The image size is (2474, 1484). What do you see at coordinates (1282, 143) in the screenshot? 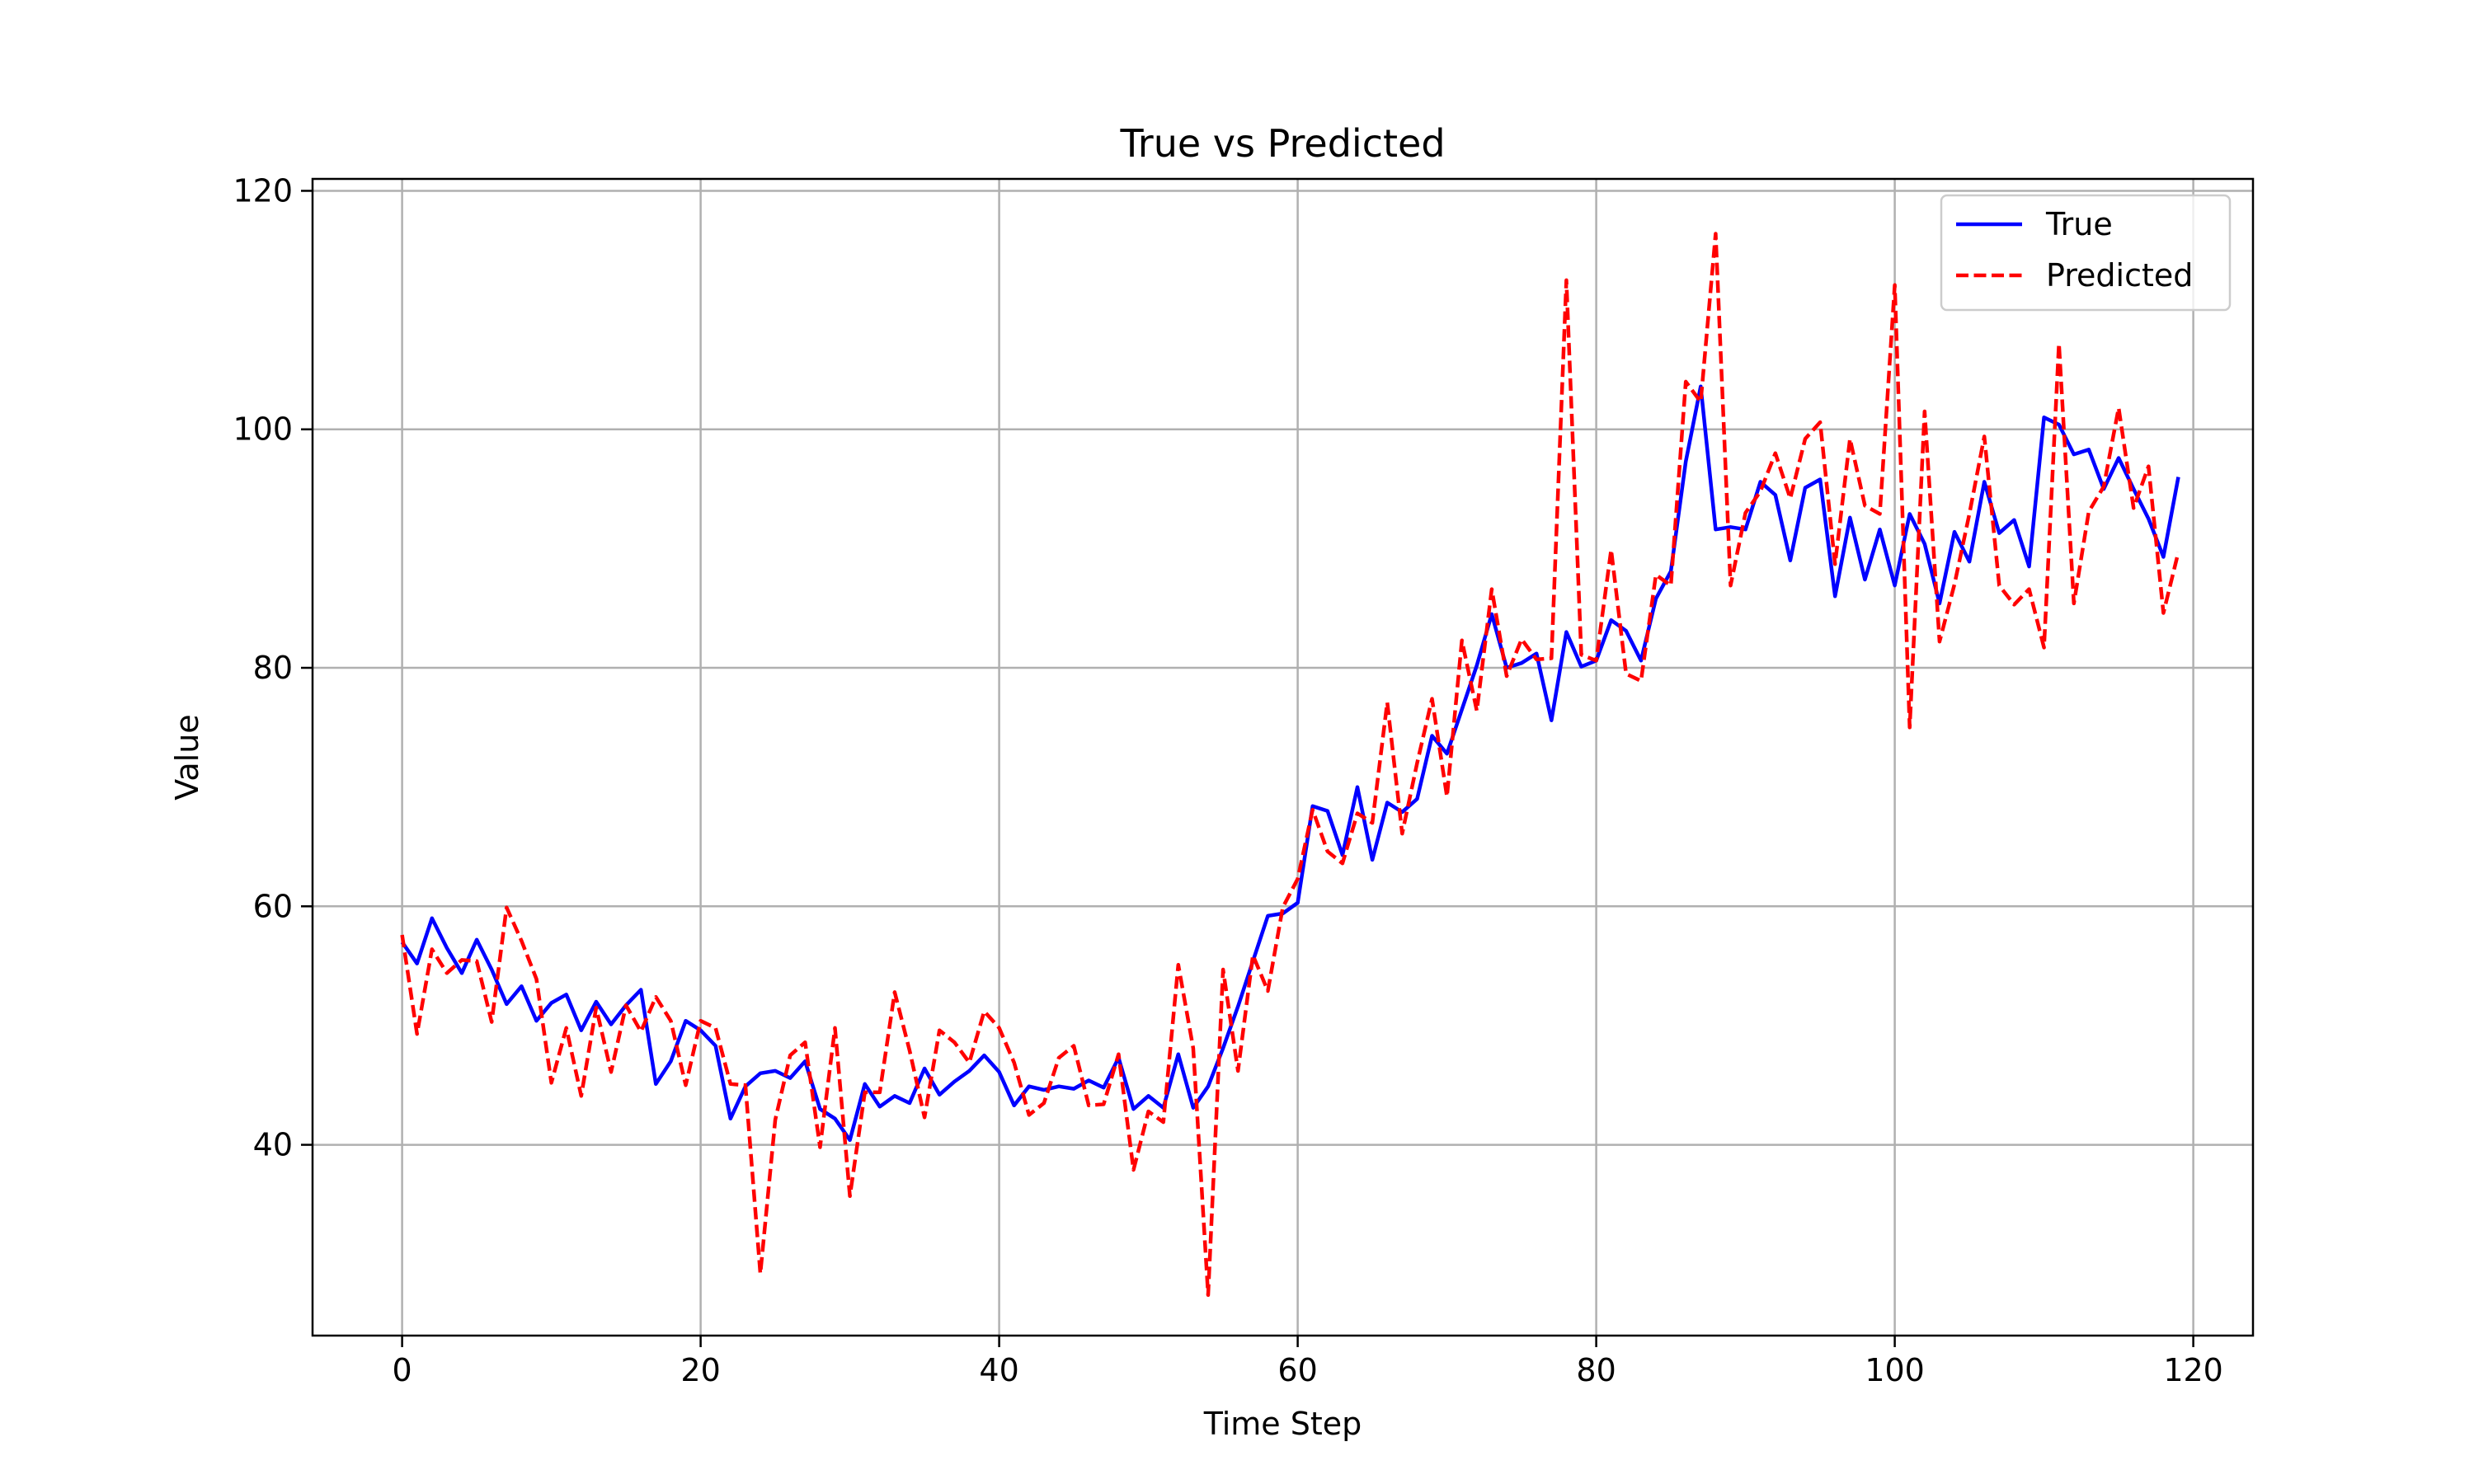
I see `chart-title: True vs Predicted` at bounding box center [1282, 143].